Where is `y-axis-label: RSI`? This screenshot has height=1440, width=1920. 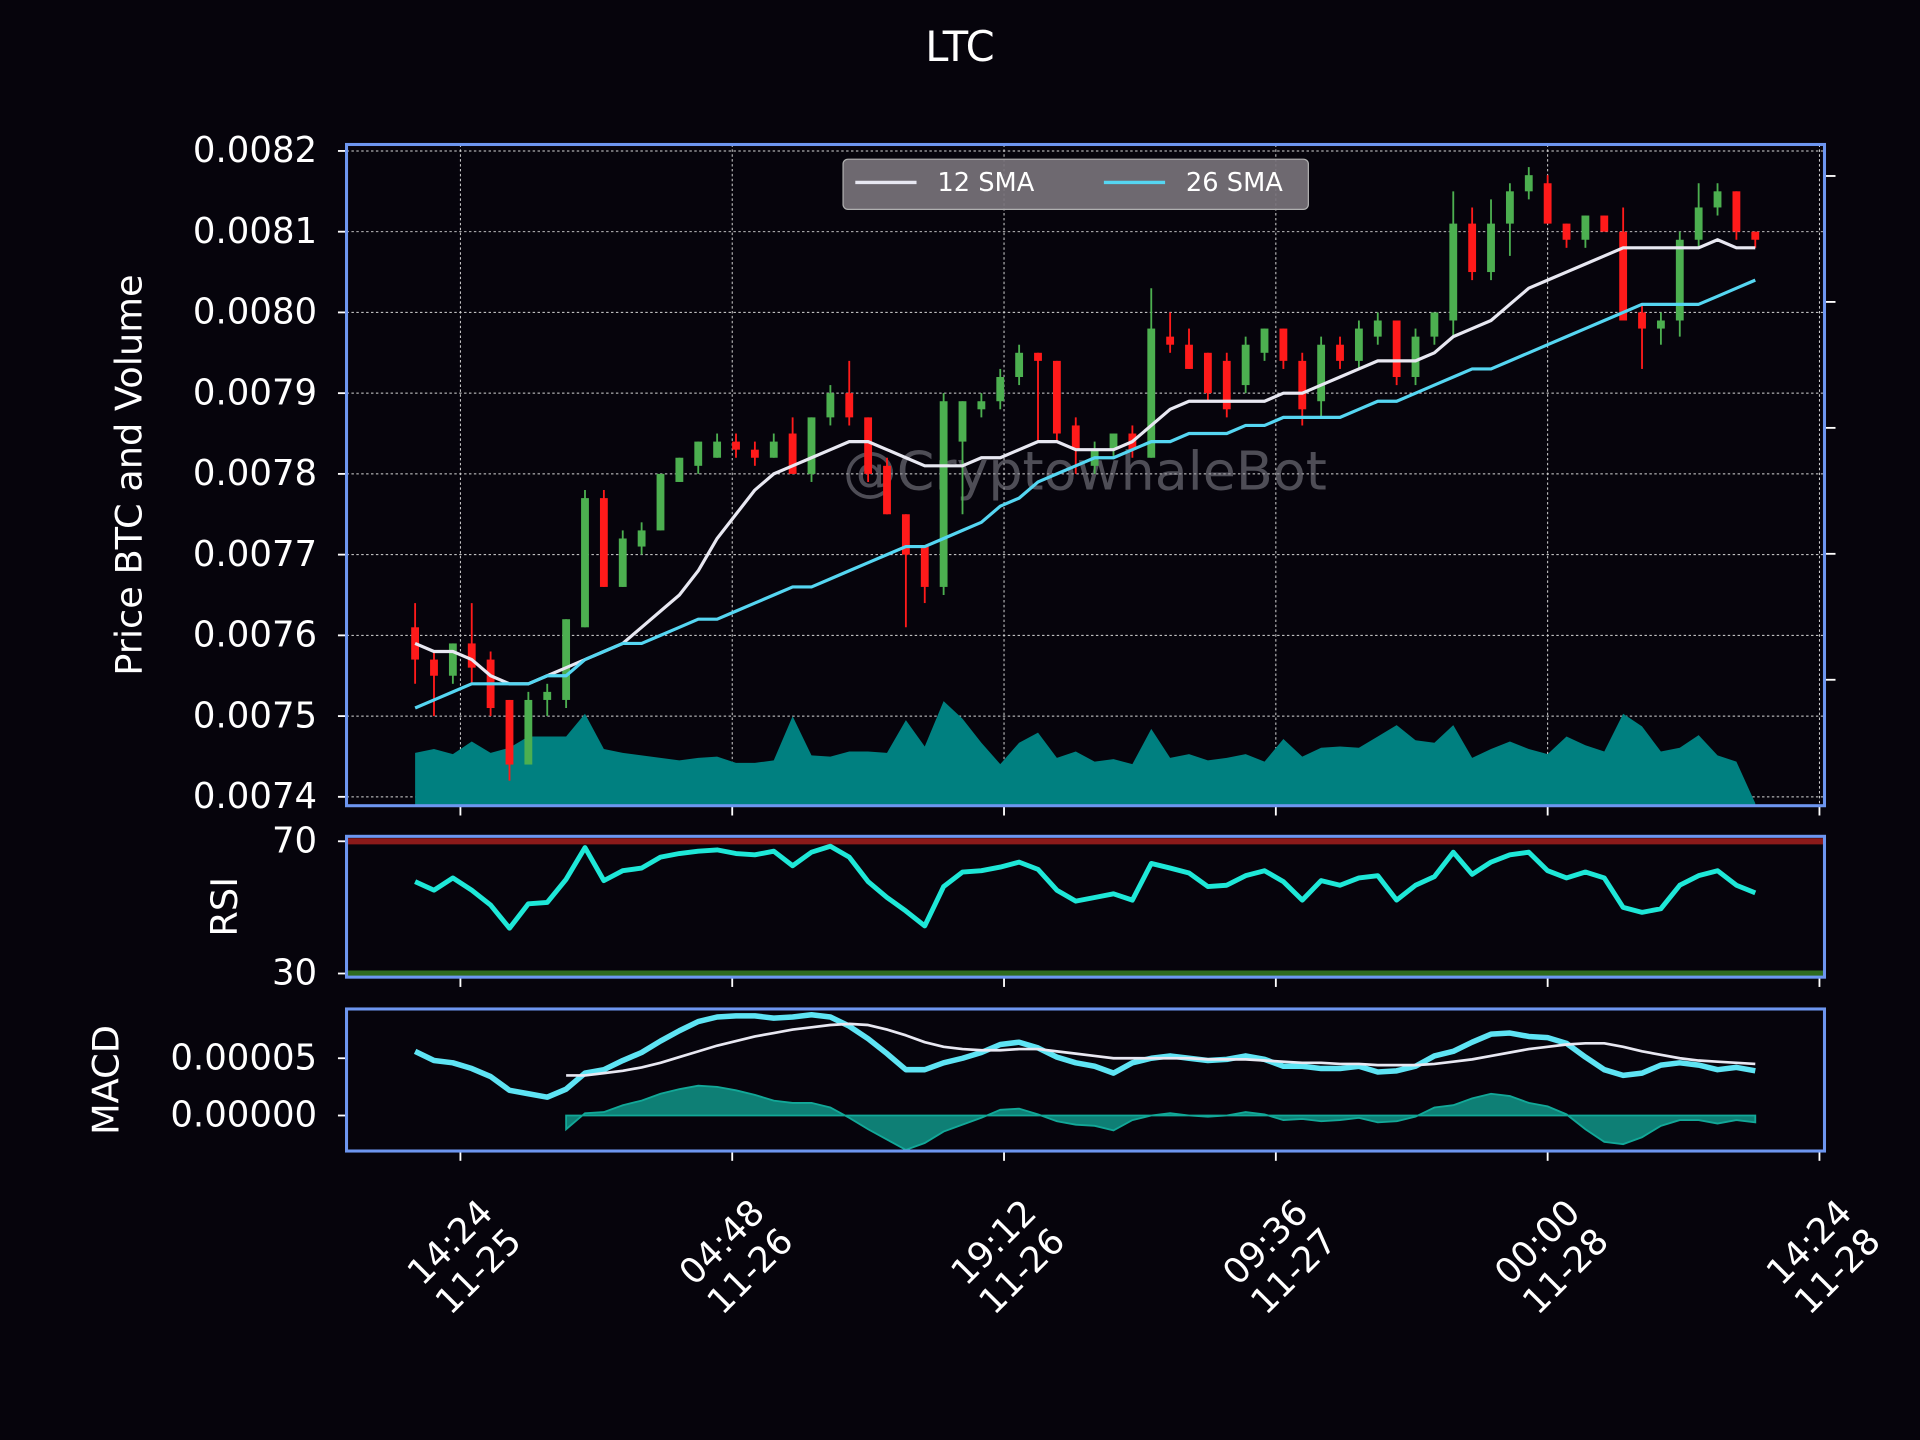 y-axis-label: RSI is located at coordinates (224, 907).